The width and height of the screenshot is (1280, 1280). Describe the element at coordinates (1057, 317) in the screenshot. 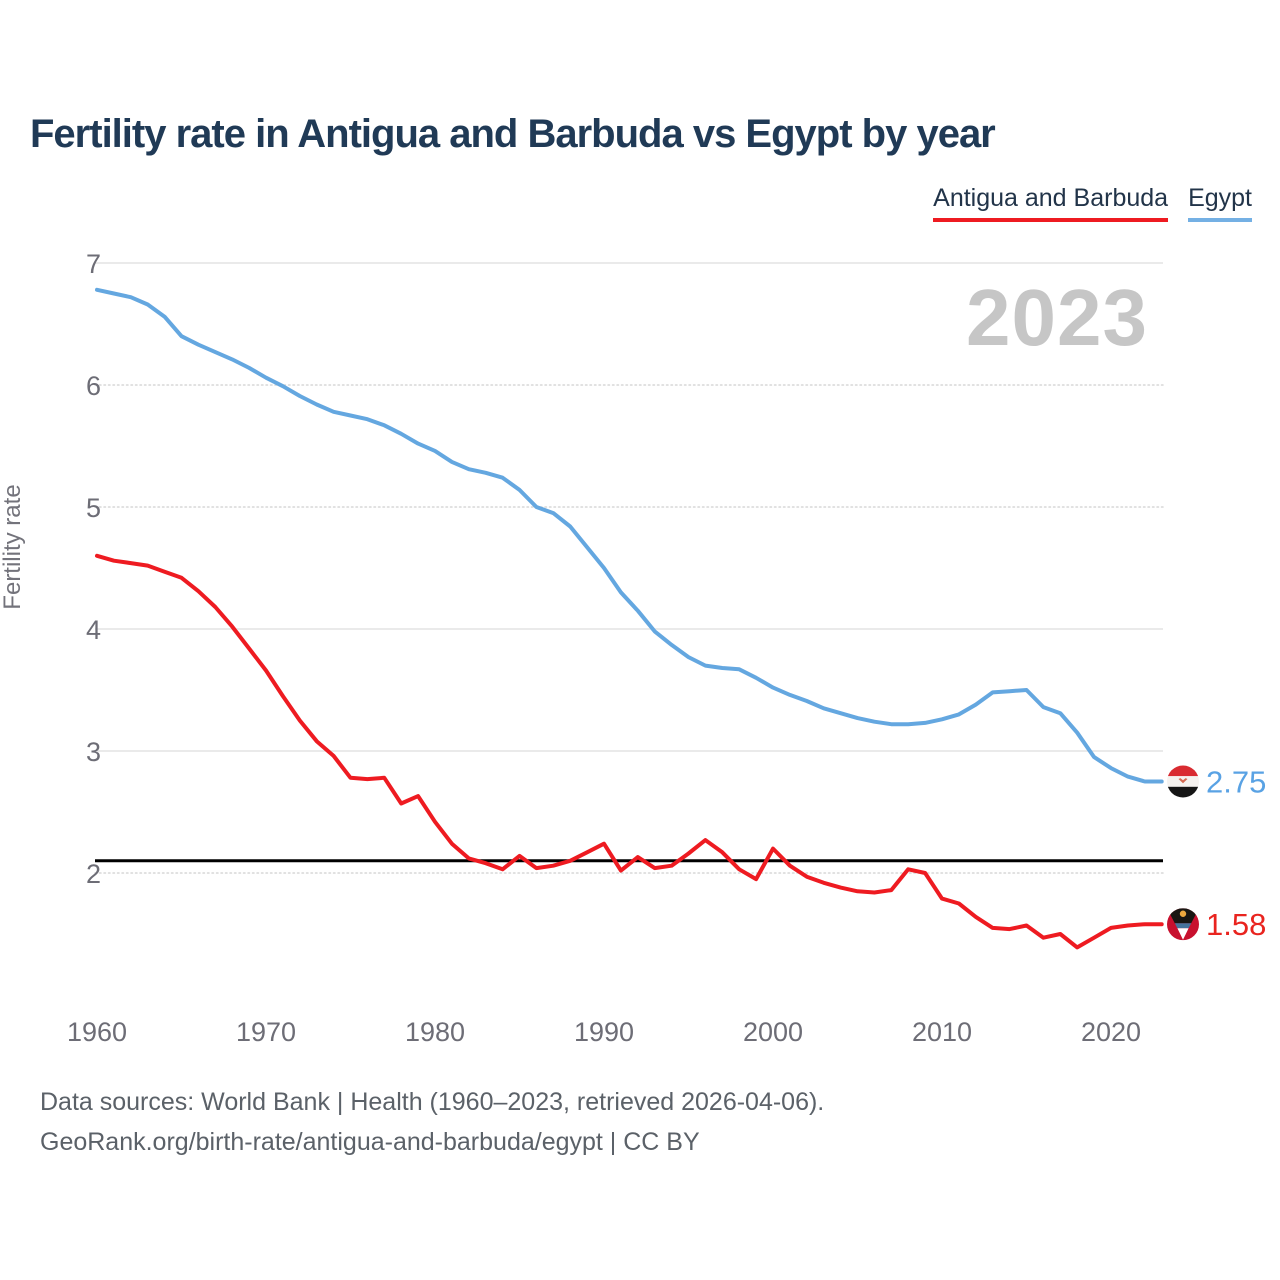

I see `watermark-year: 2023` at that location.